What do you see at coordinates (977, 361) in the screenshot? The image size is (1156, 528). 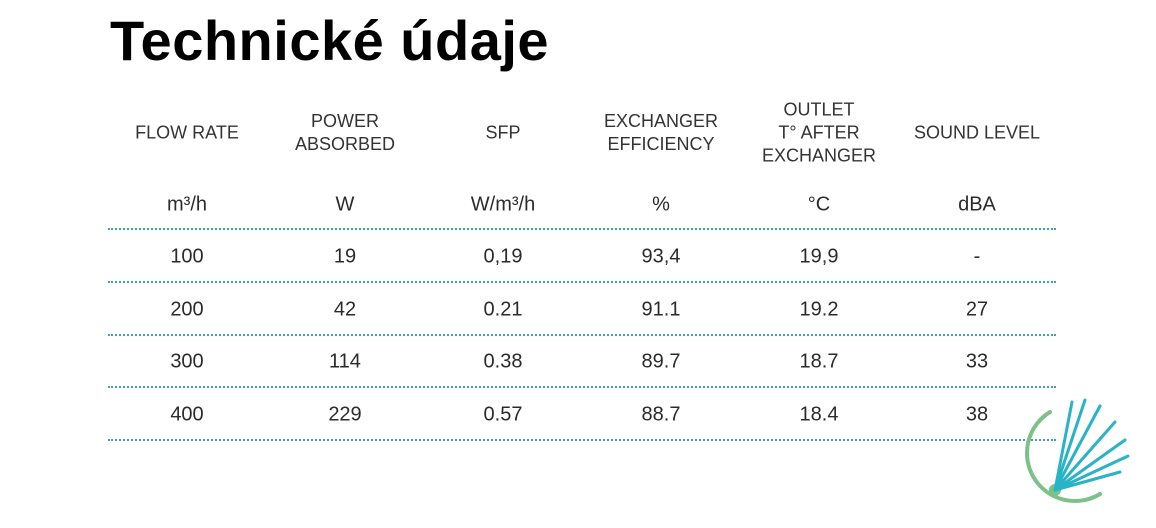 I see `table-cell: 33` at bounding box center [977, 361].